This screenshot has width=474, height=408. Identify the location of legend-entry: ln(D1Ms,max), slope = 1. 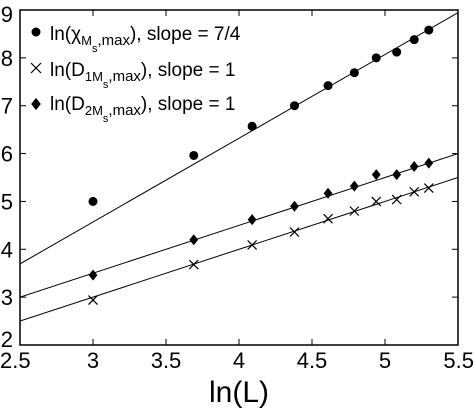
(132, 75).